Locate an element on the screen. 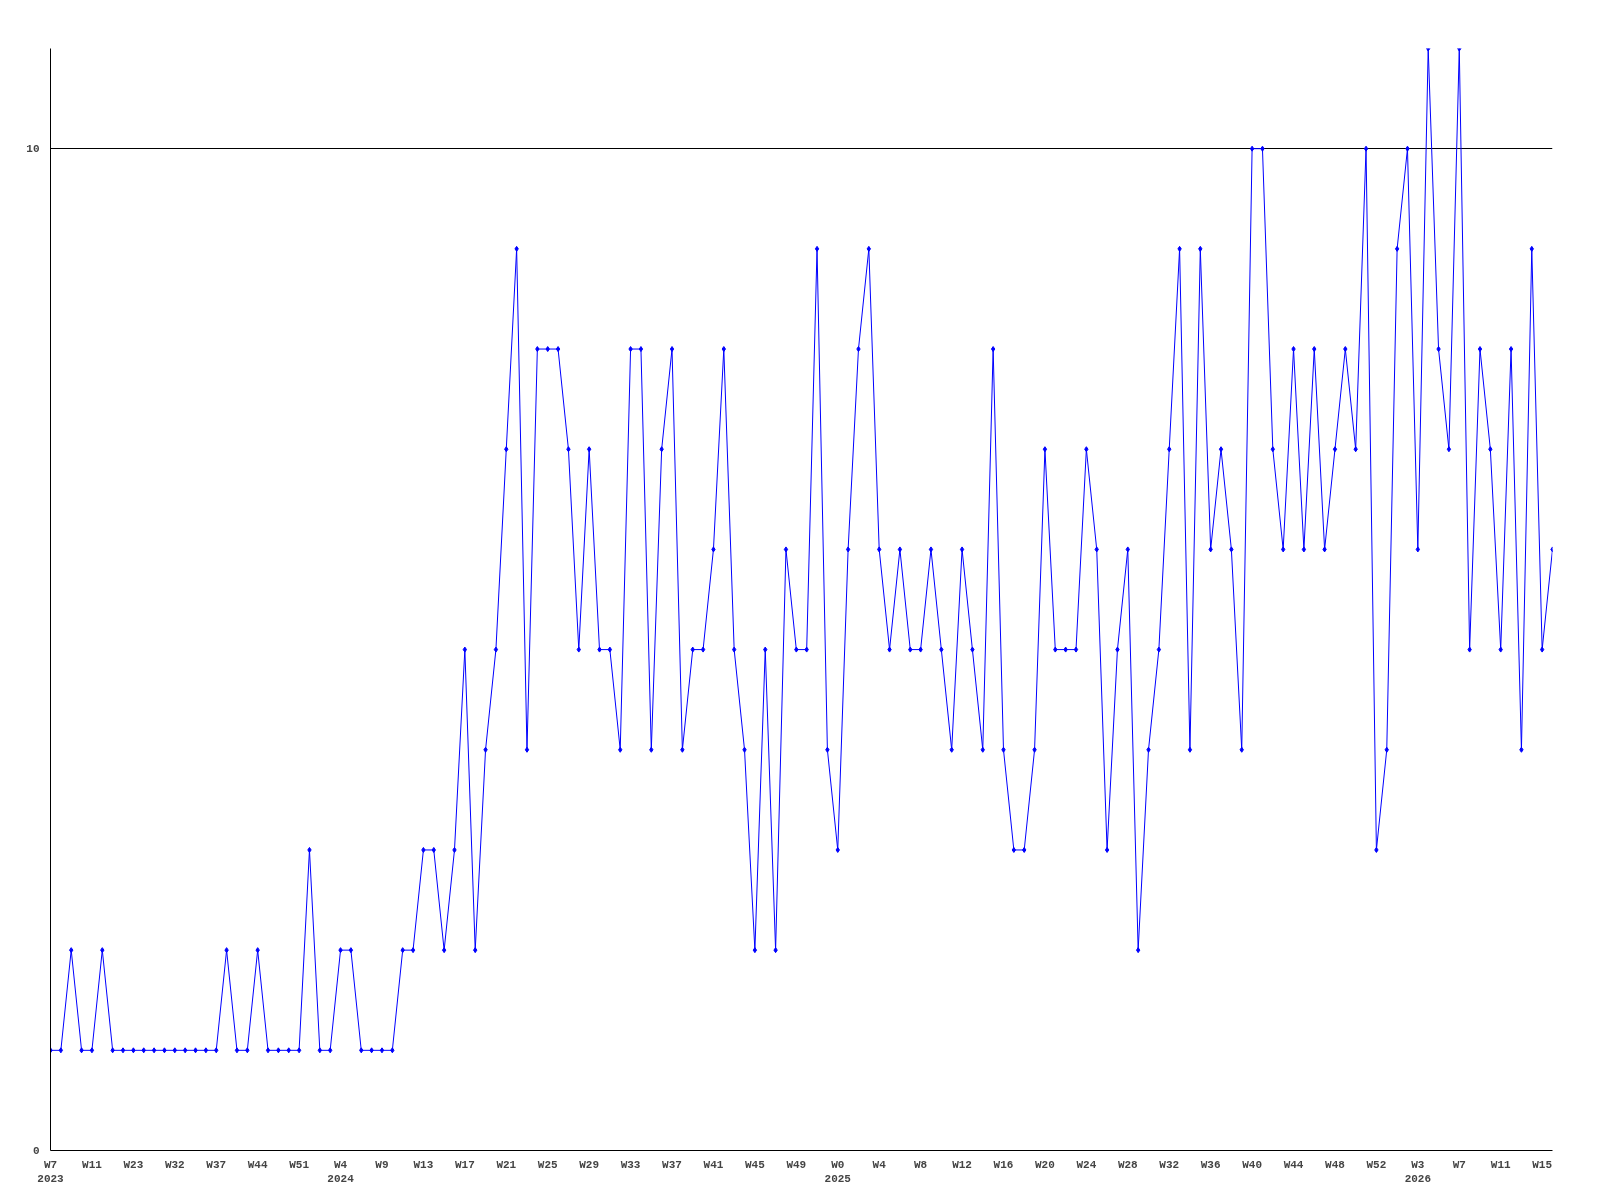 This screenshot has width=1600, height=1200. x-tick-label: W33 is located at coordinates (630, 1164).